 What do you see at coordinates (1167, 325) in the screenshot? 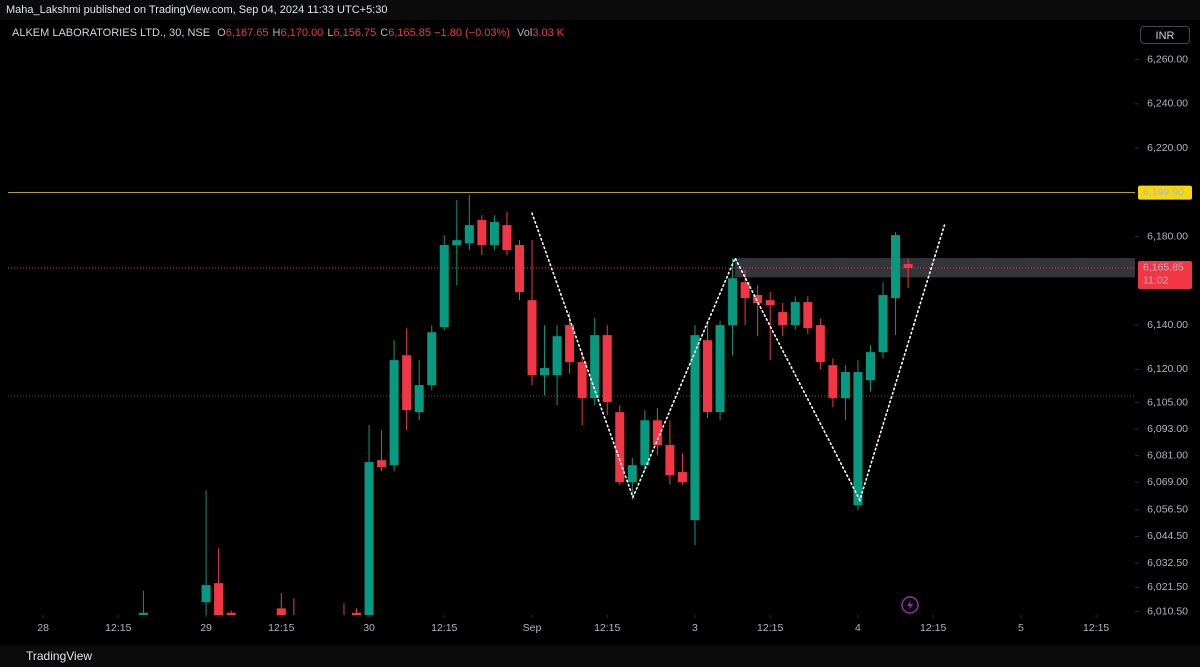
I see `y-tick-label: 6,140.00` at bounding box center [1167, 325].